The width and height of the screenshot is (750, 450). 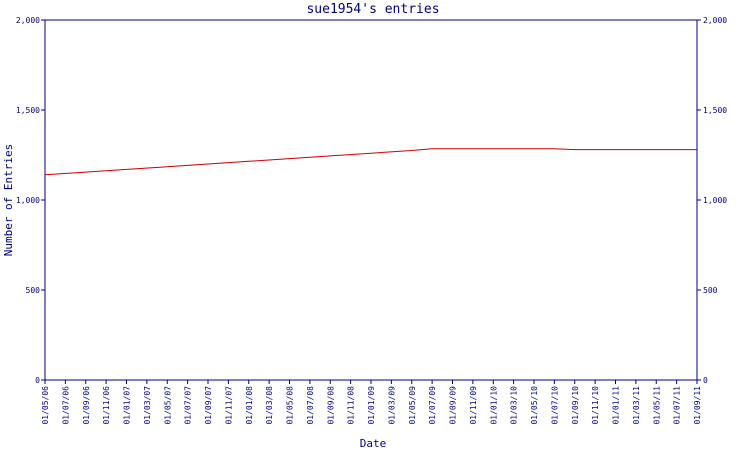 What do you see at coordinates (677, 405) in the screenshot?
I see `x-tick-label: 01/07/11` at bounding box center [677, 405].